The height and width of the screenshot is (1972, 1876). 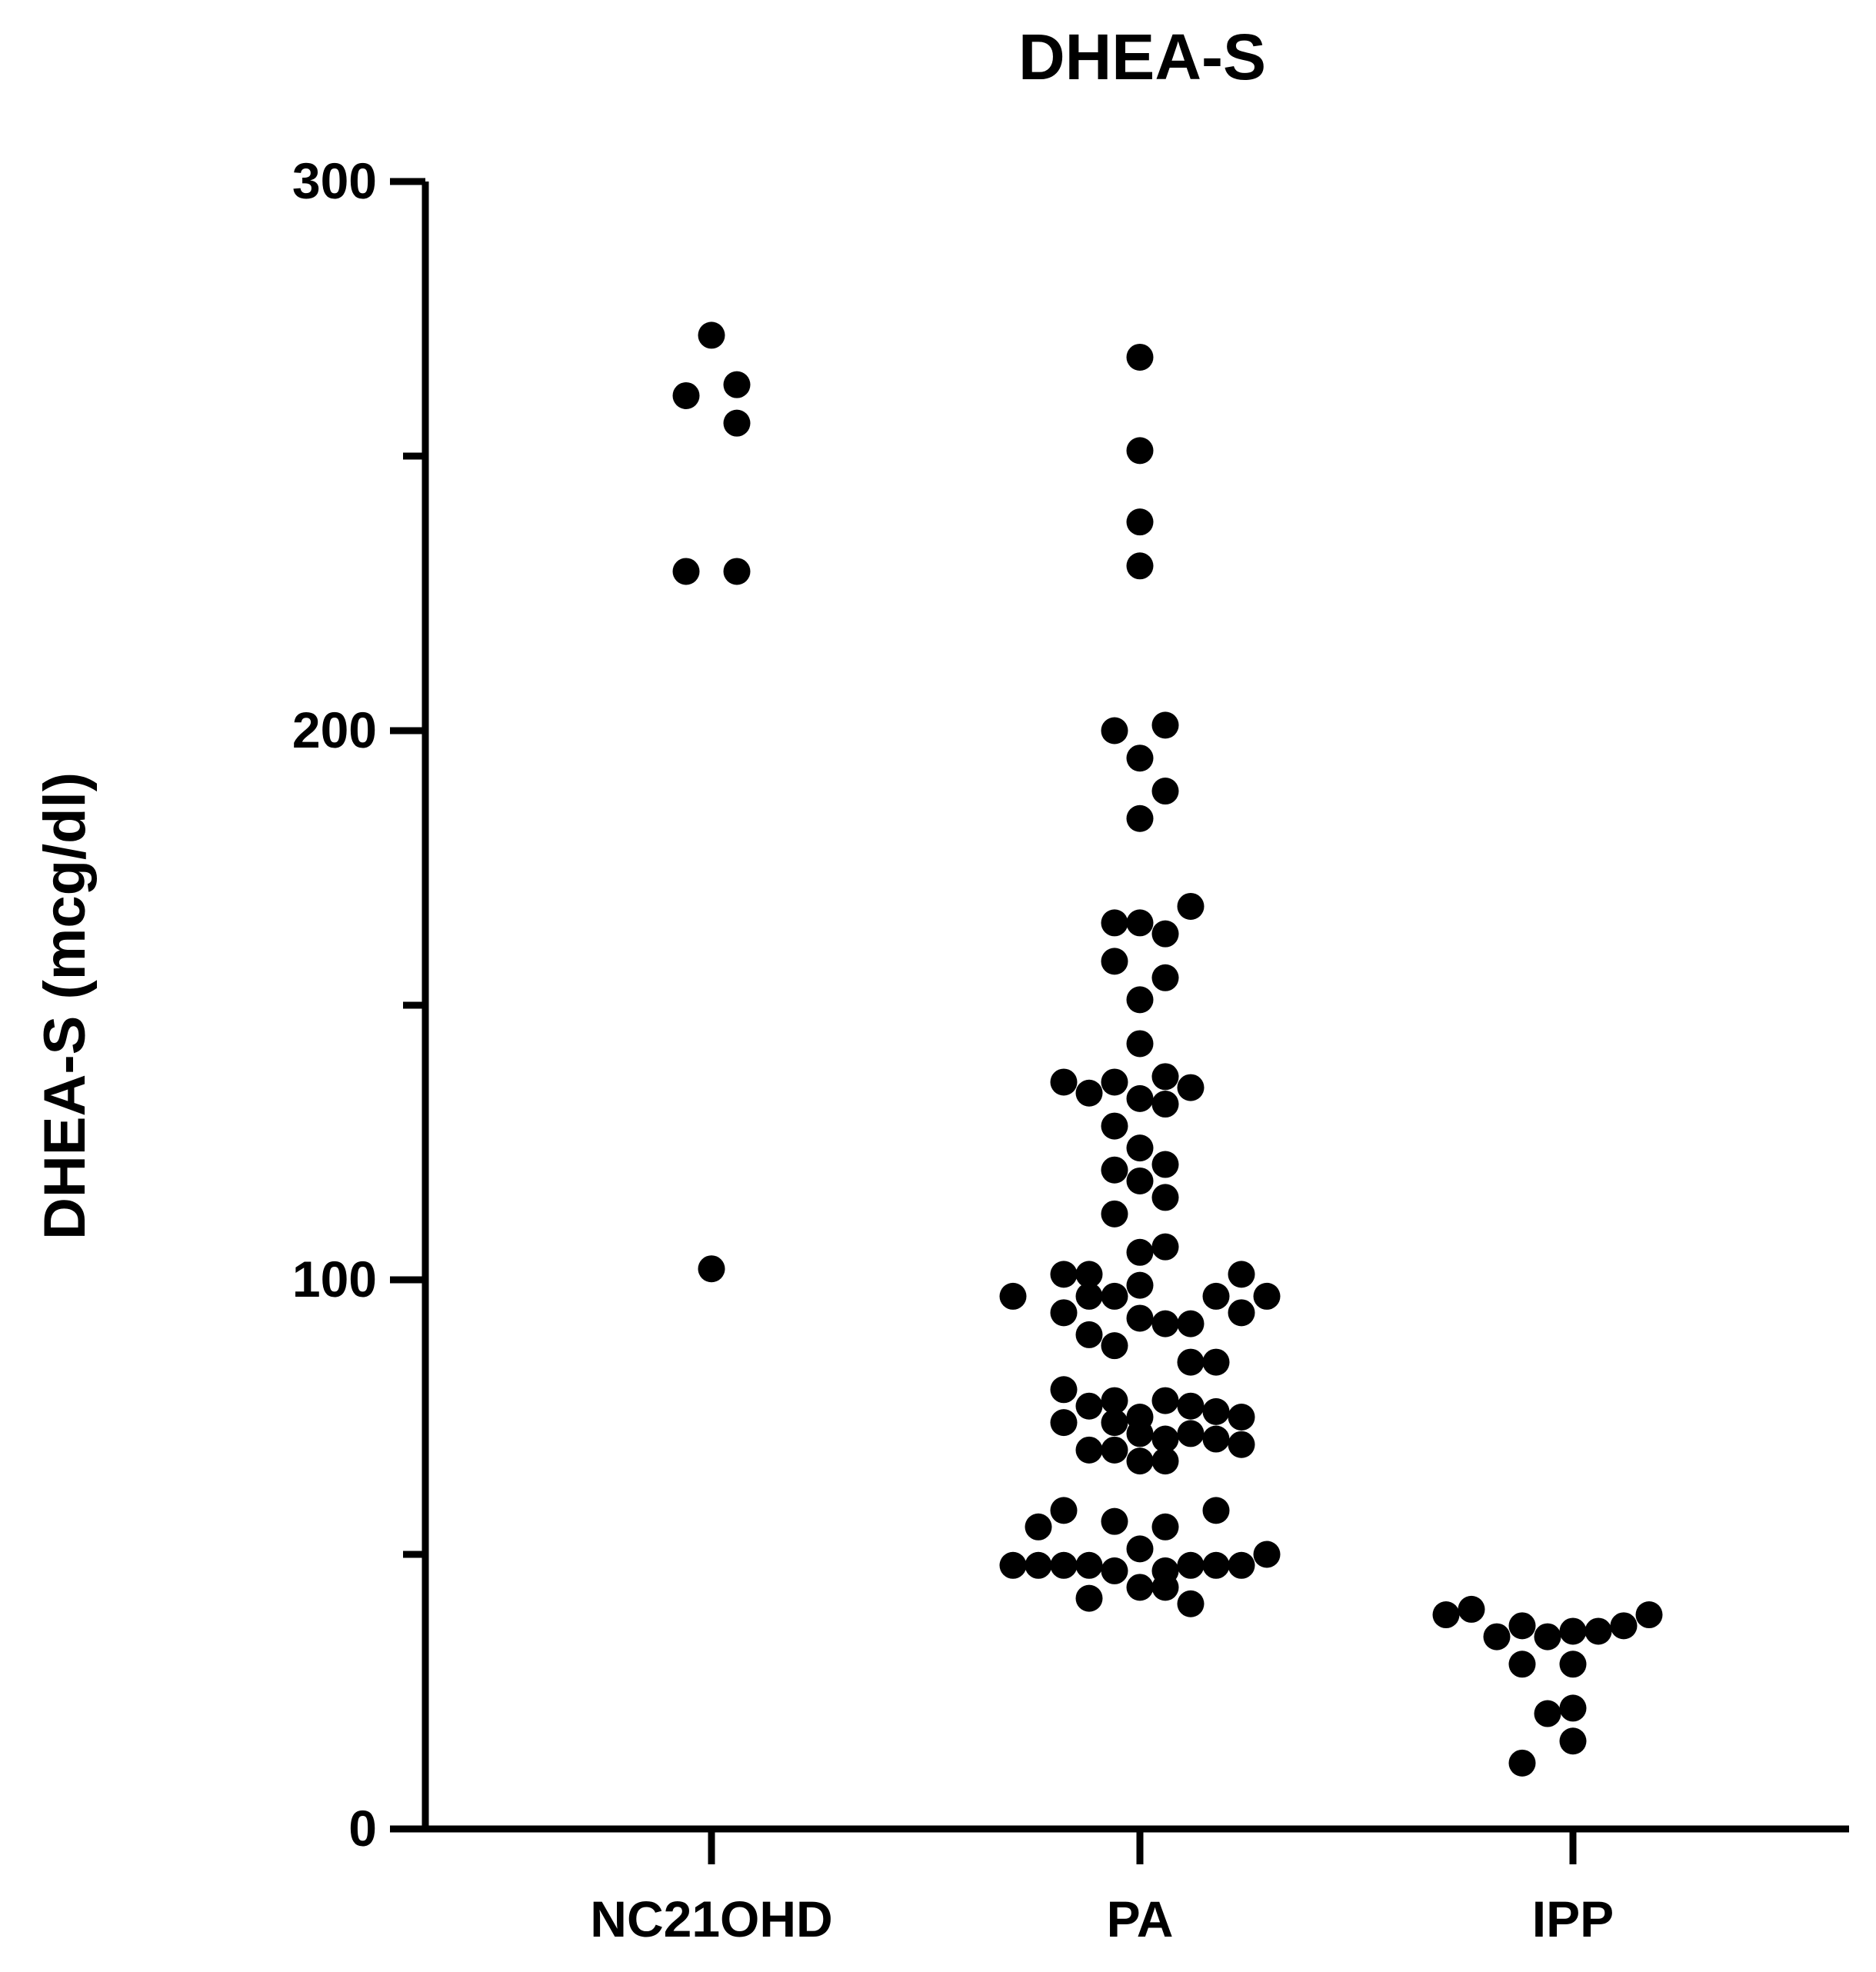 What do you see at coordinates (711, 1918) in the screenshot?
I see `x-category-label: NC21OHD` at bounding box center [711, 1918].